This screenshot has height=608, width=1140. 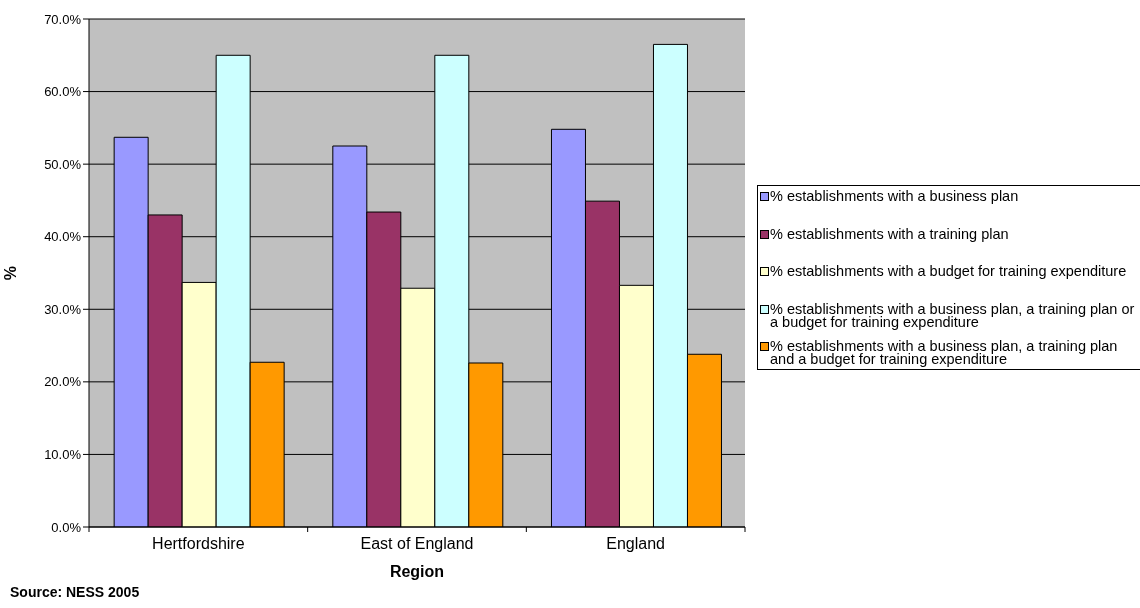 What do you see at coordinates (10, 273) in the screenshot?
I see `y-axis-title: %` at bounding box center [10, 273].